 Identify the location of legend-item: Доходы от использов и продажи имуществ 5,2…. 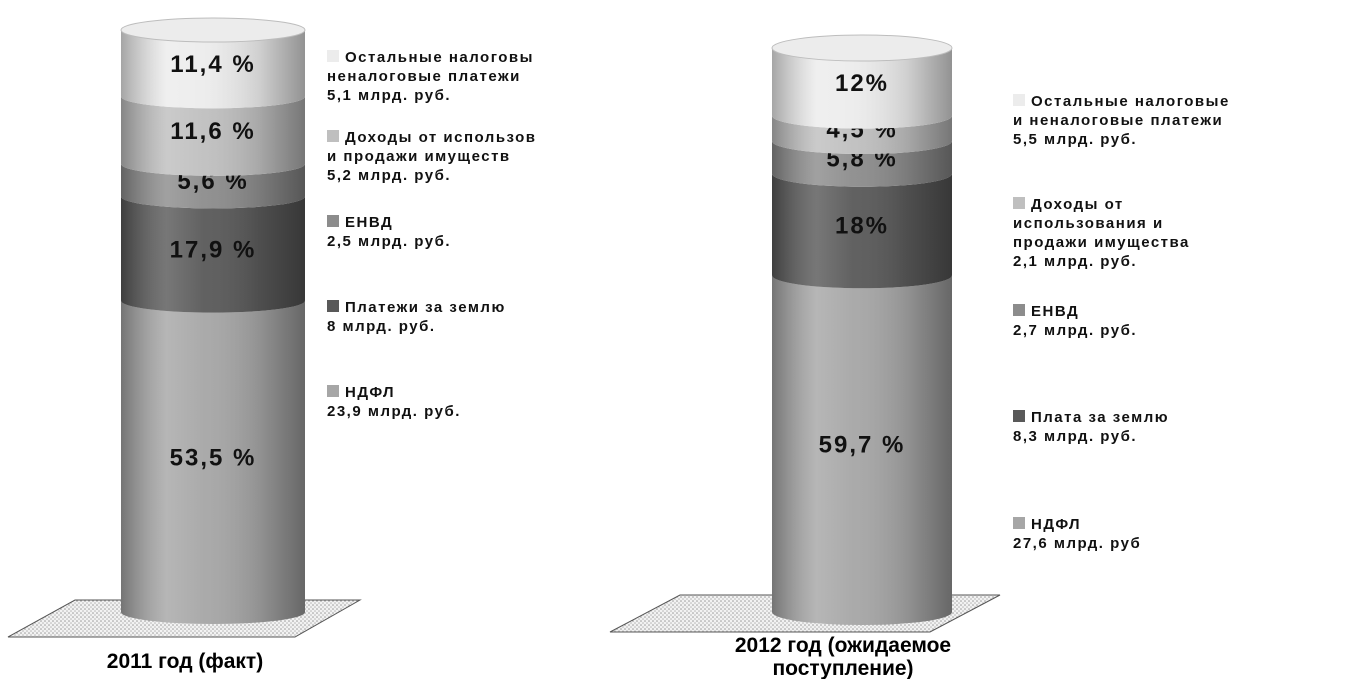
(432, 156).